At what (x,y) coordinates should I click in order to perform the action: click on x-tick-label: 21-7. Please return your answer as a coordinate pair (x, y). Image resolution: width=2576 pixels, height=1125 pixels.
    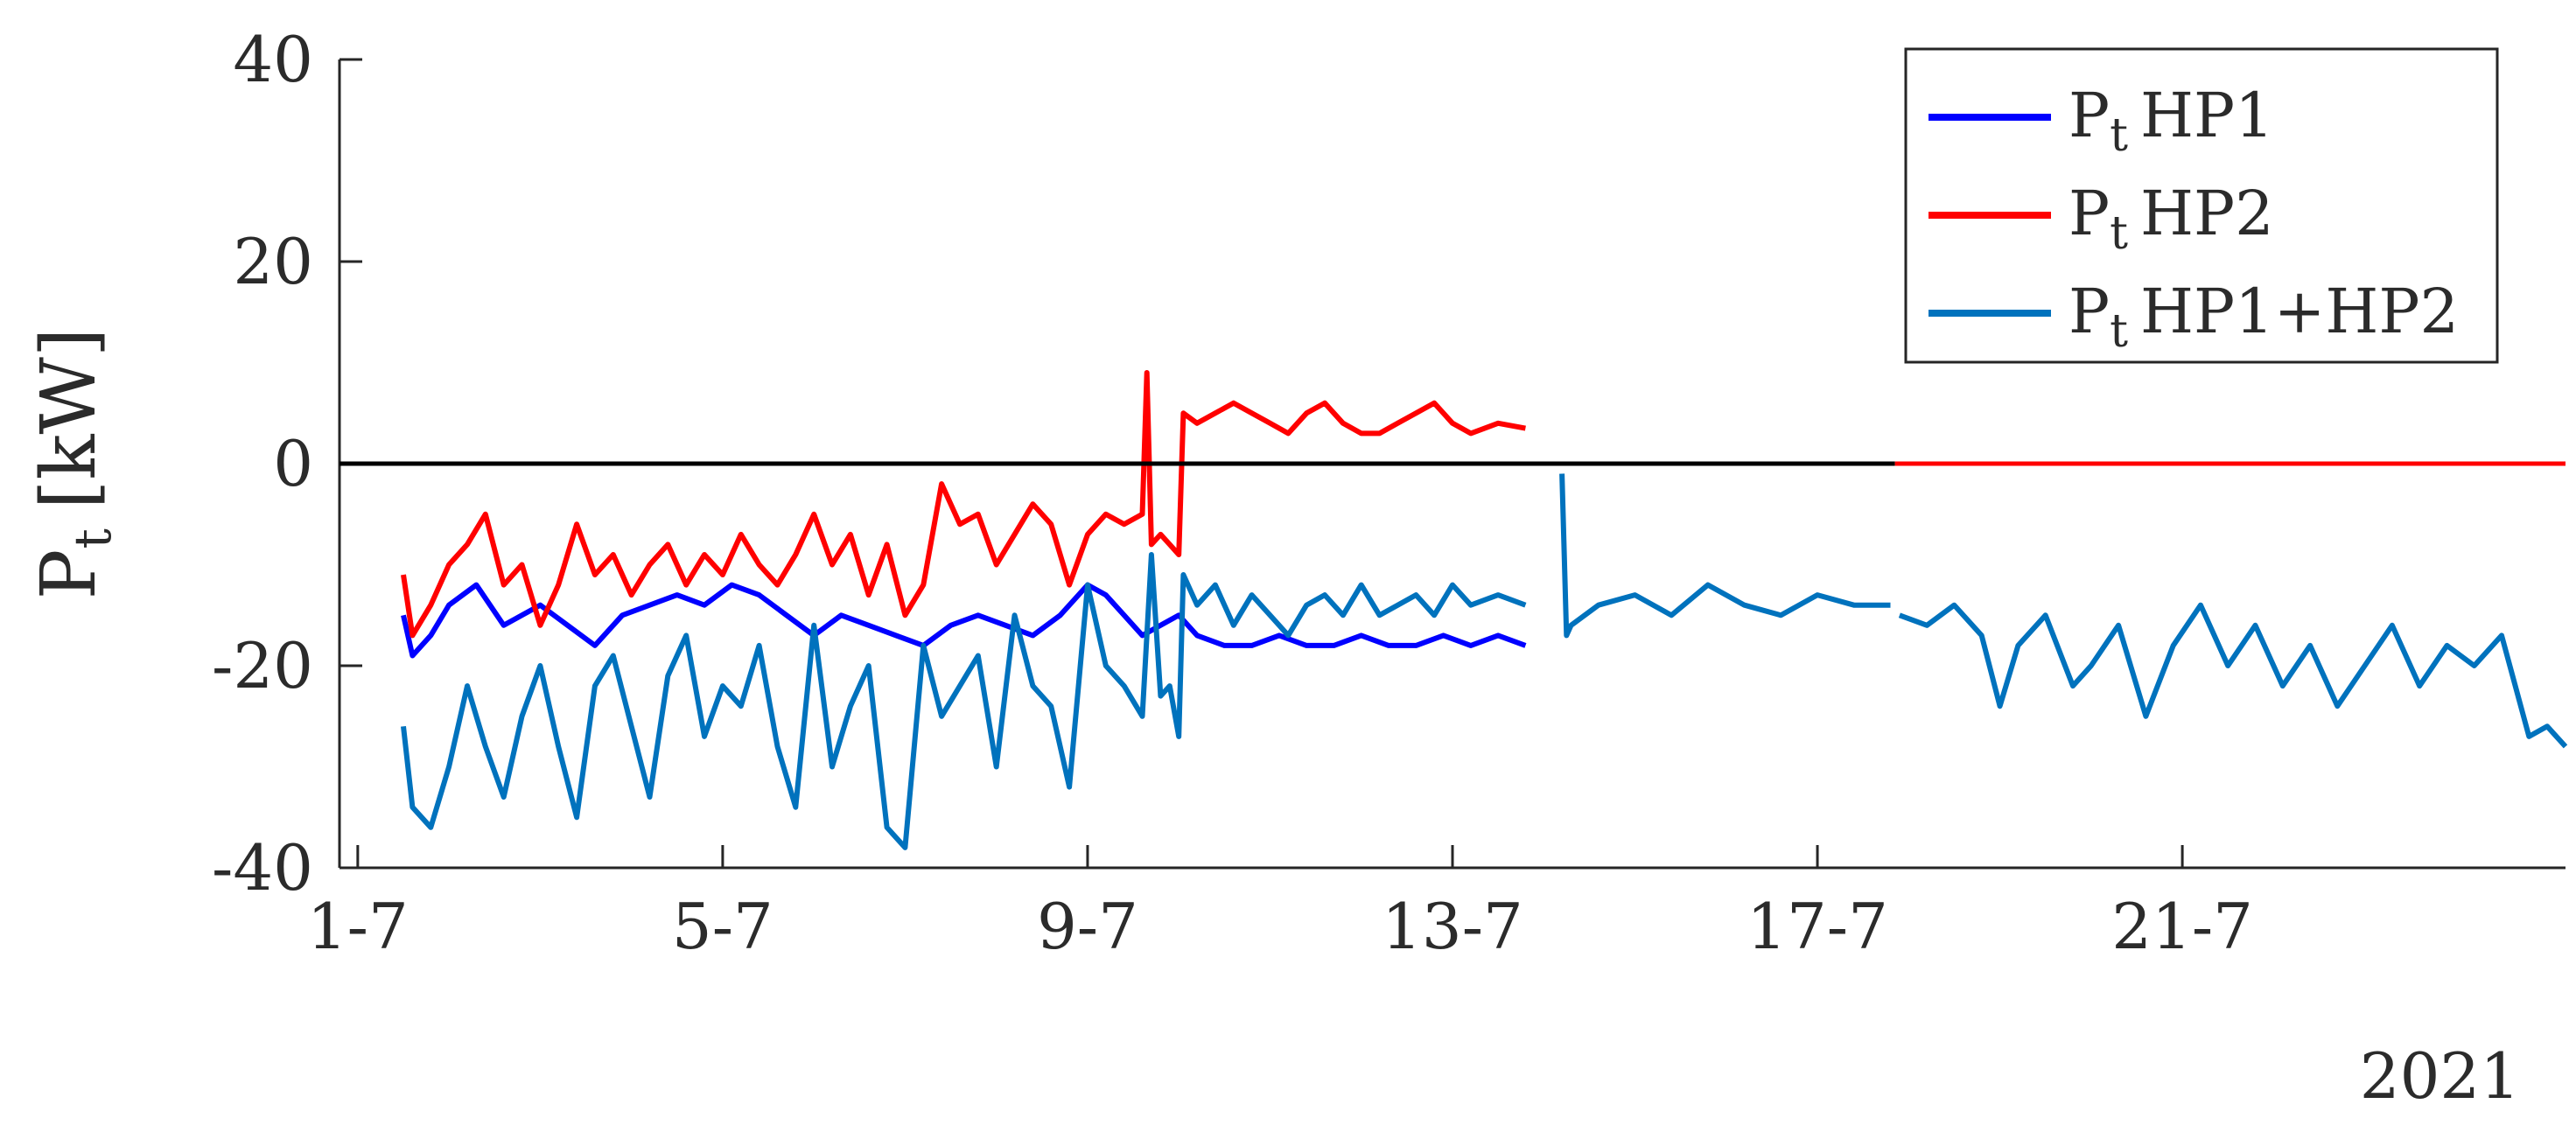
    Looking at the image, I should click on (2182, 927).